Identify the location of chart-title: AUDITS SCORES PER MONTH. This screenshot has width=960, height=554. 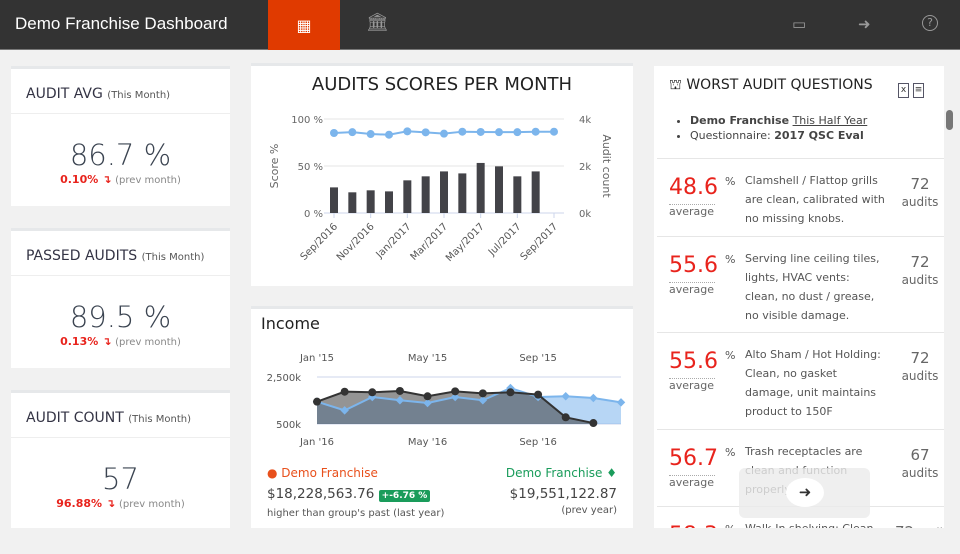
(442, 84).